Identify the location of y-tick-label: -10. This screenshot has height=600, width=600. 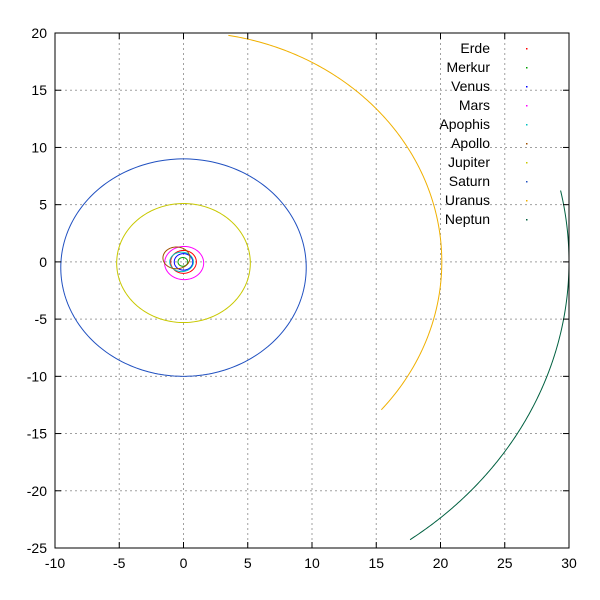
(37, 376).